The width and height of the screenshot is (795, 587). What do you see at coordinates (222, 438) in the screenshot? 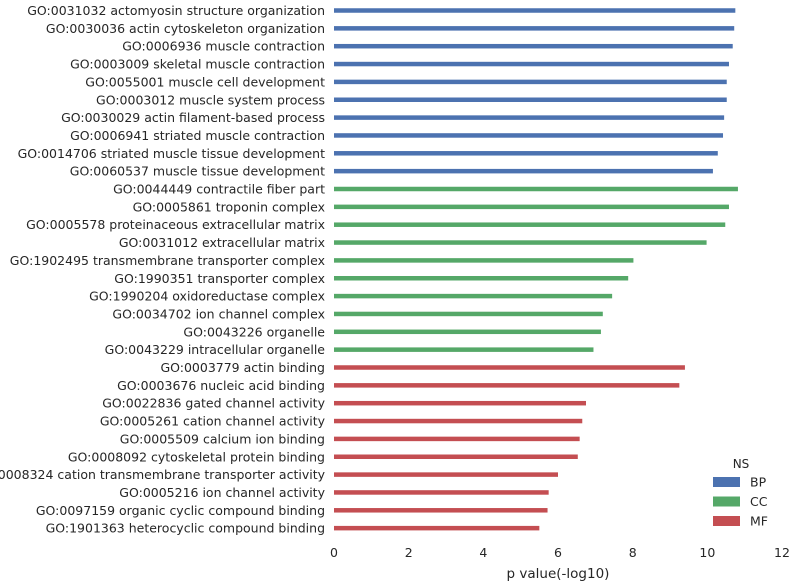
I see `category-label: GO:0005509 calcium ion binding` at bounding box center [222, 438].